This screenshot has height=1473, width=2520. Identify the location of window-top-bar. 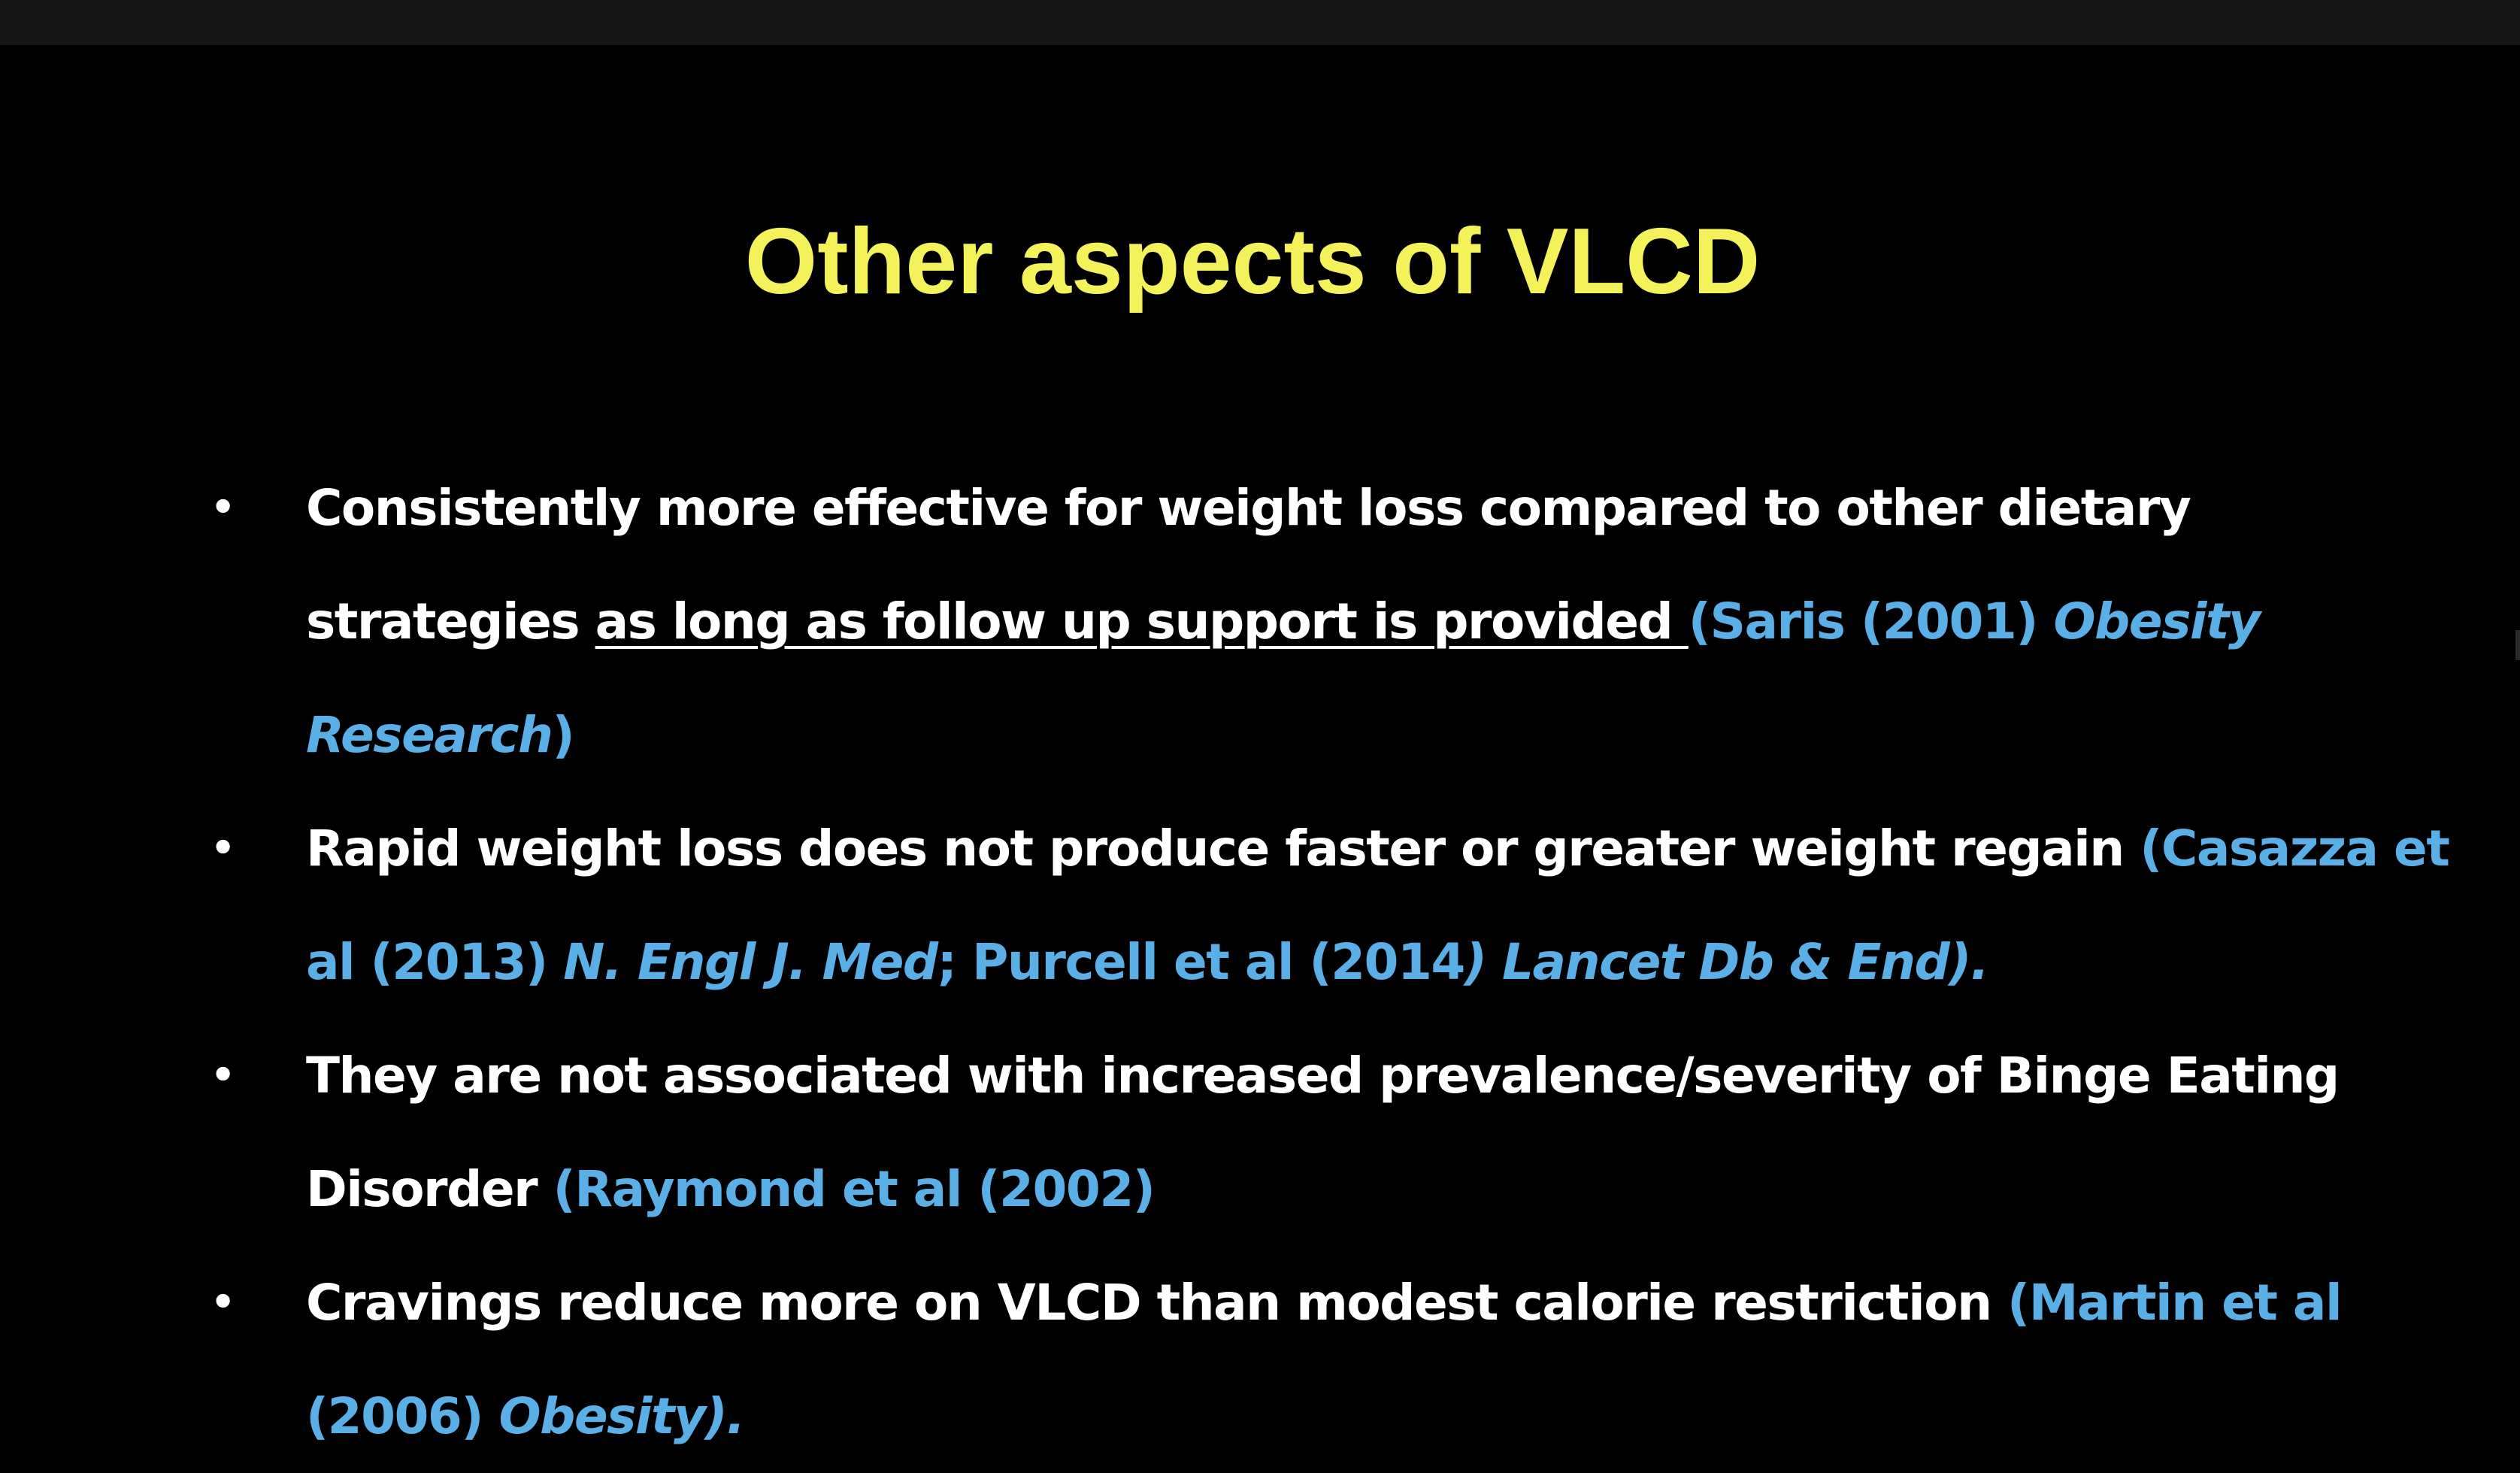
(1260, 22).